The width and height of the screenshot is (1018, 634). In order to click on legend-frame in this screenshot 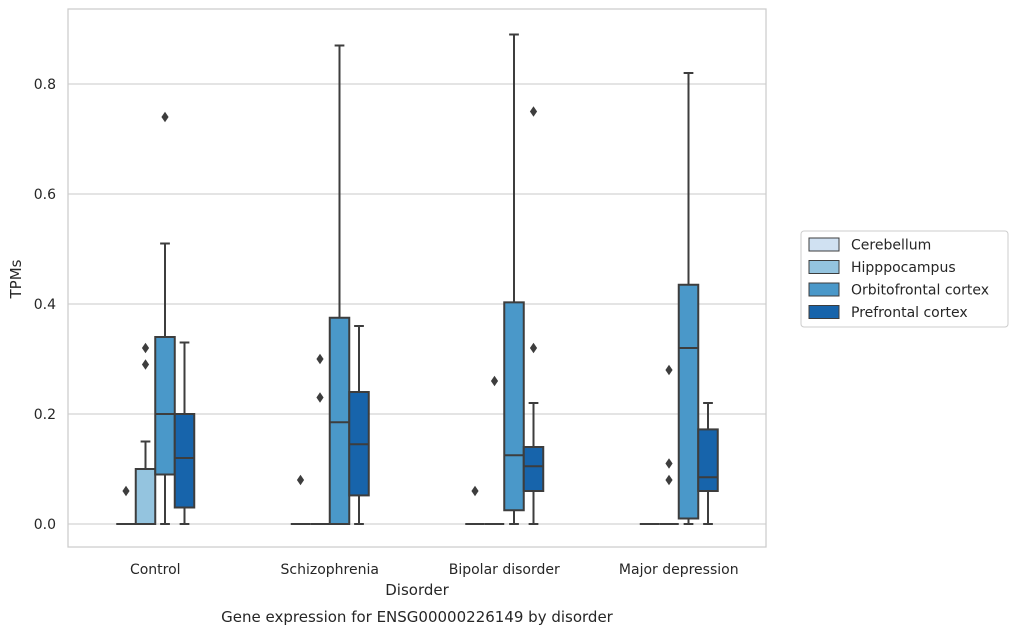, I will do `click(904, 279)`.